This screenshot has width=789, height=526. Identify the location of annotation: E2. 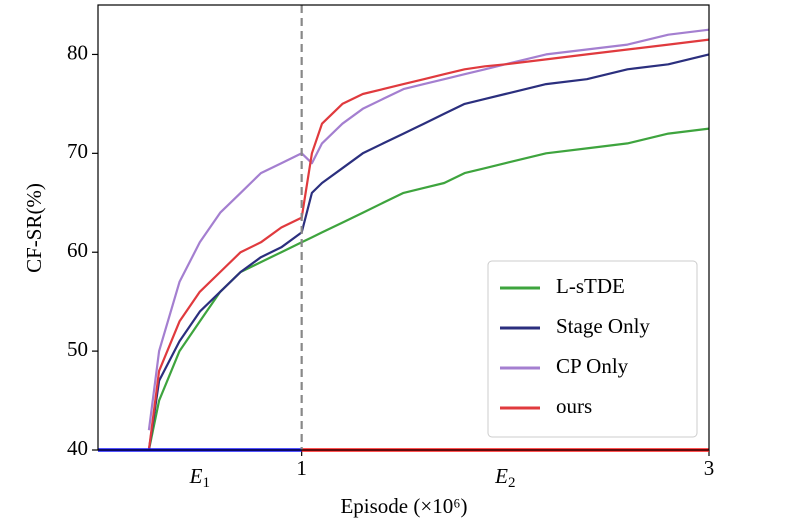
(504, 478).